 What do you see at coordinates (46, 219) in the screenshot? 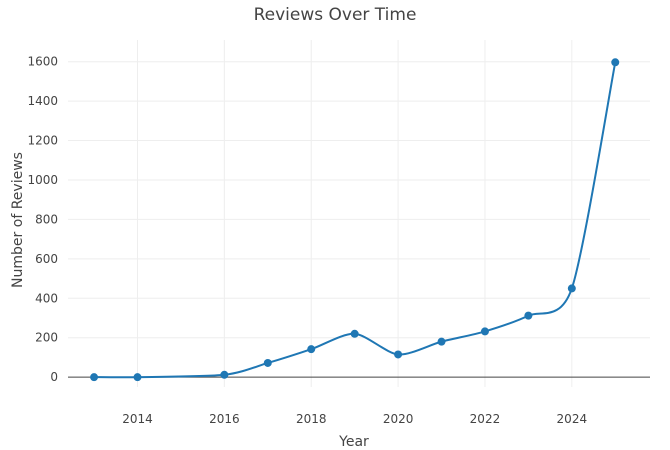
I see `y-tick-label: 800` at bounding box center [46, 219].